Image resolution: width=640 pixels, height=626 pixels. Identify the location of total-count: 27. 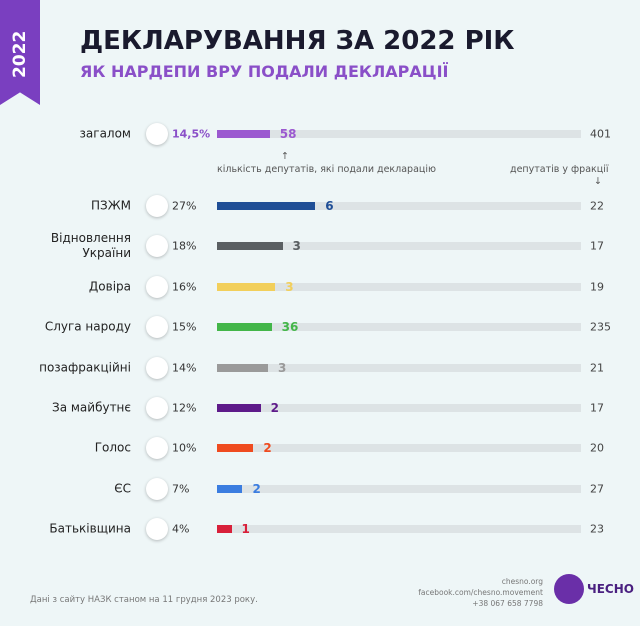
(597, 489).